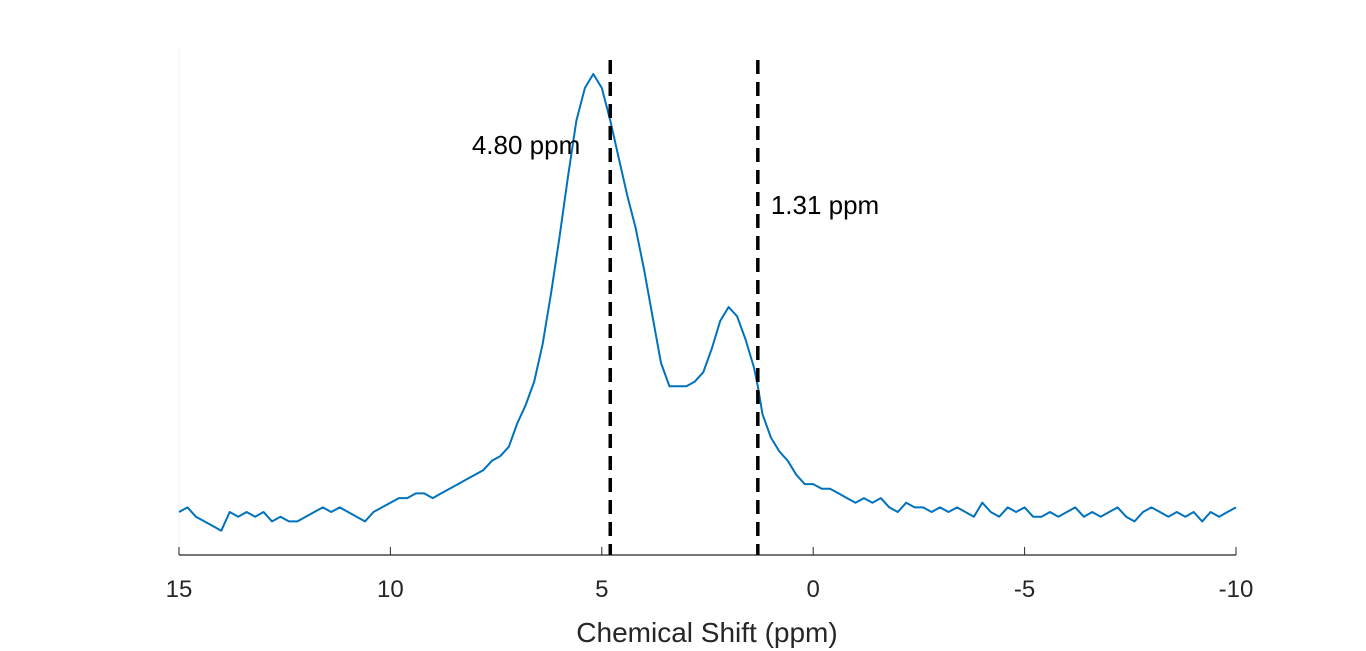  What do you see at coordinates (601, 589) in the screenshot?
I see `x-tick-label: 5` at bounding box center [601, 589].